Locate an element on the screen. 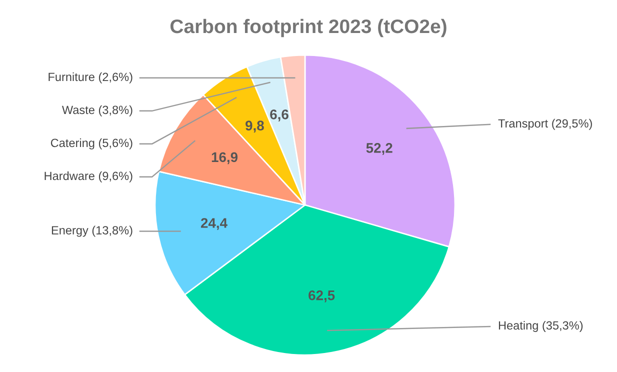 The height and width of the screenshot is (372, 617). data-label: 24,4 is located at coordinates (214, 224).